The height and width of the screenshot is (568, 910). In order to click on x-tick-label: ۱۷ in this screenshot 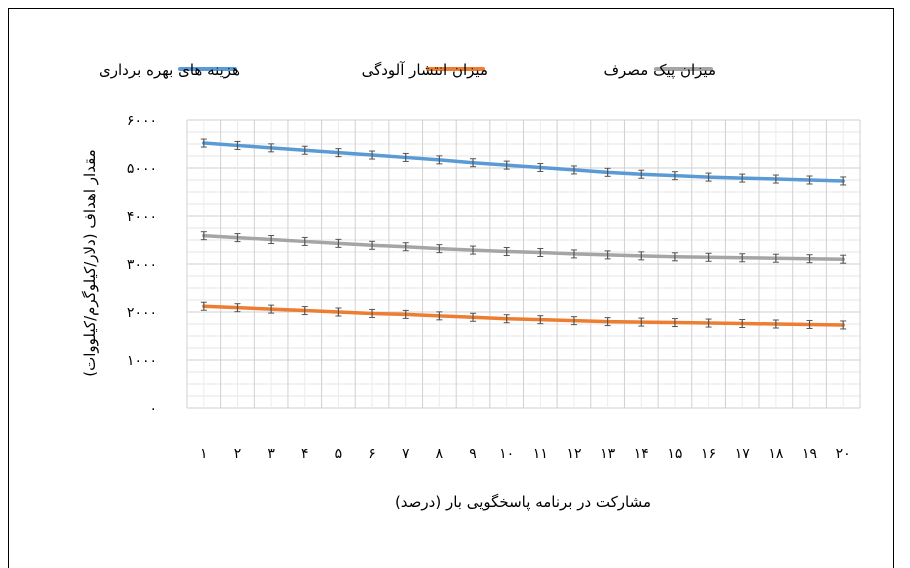, I will do `click(743, 454)`.